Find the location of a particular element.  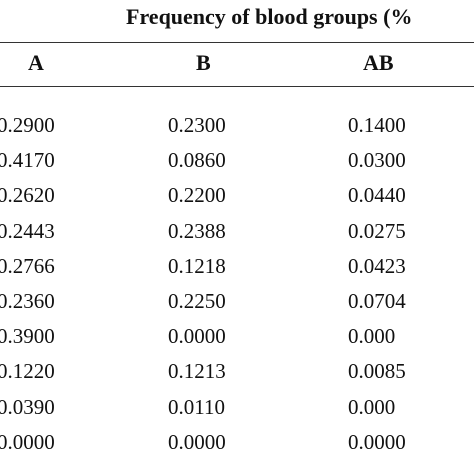

cell-b: 0.1218 is located at coordinates (197, 265).